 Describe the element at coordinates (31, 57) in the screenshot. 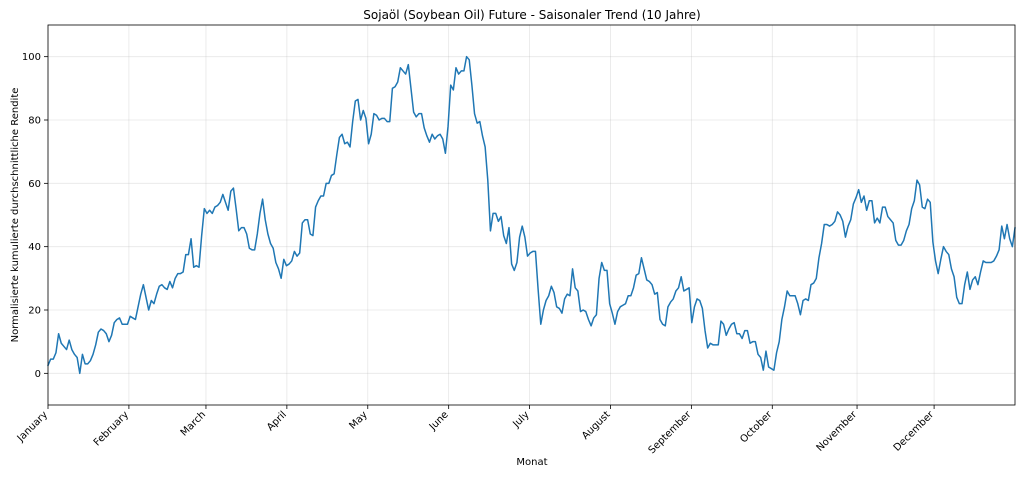

I see `y-tick-label: 100` at that location.